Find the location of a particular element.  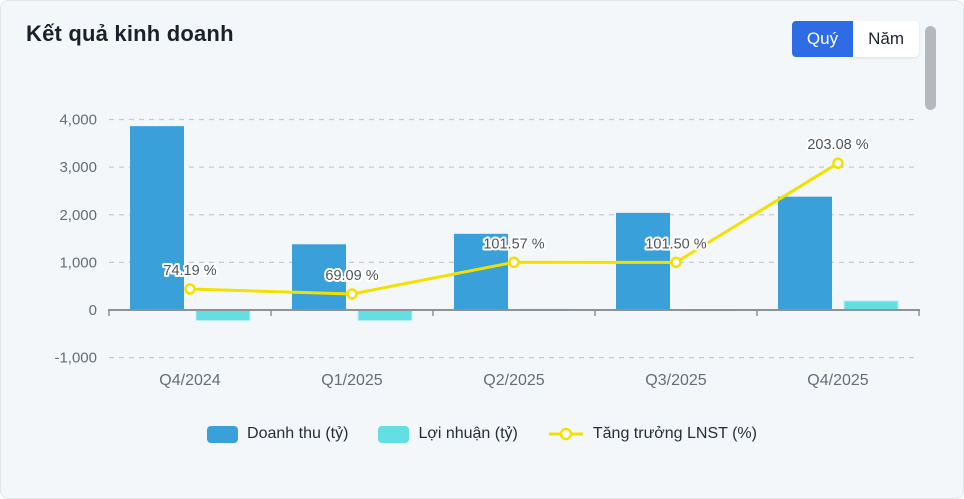

growth-data-label: 203.08 % is located at coordinates (837, 145).